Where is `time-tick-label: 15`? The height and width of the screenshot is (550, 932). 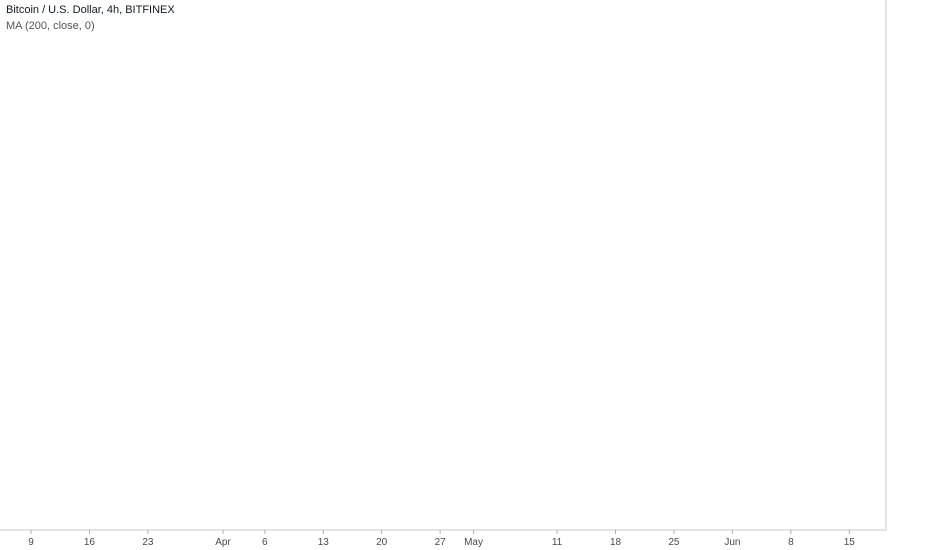 time-tick-label: 15 is located at coordinates (850, 542).